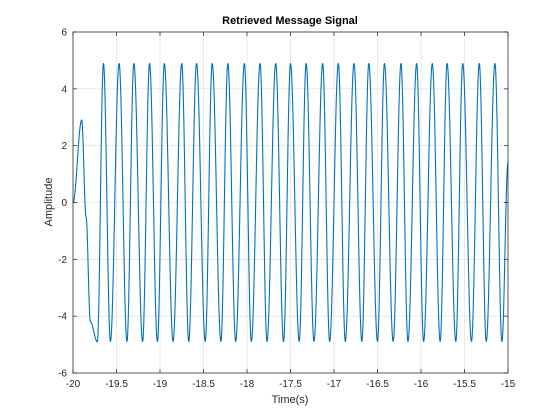  Describe the element at coordinates (64, 89) in the screenshot. I see `y-tick-label: 4` at that location.